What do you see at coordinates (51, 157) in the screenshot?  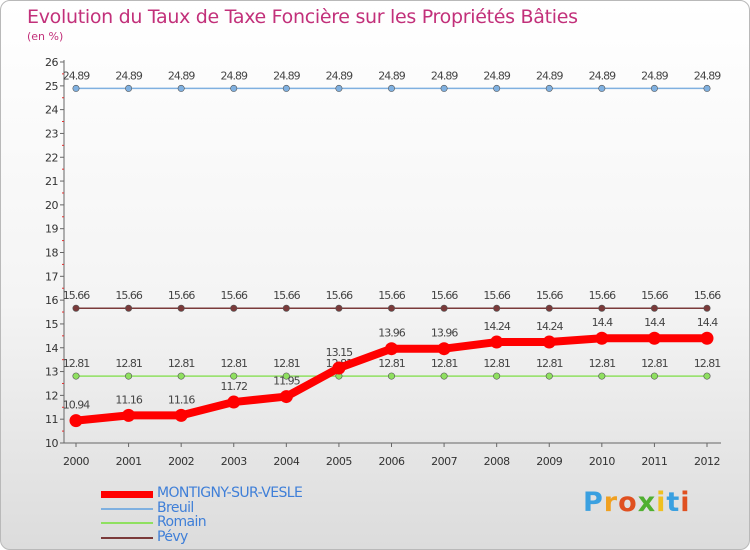 I see `y-tick-label: 22` at bounding box center [51, 157].